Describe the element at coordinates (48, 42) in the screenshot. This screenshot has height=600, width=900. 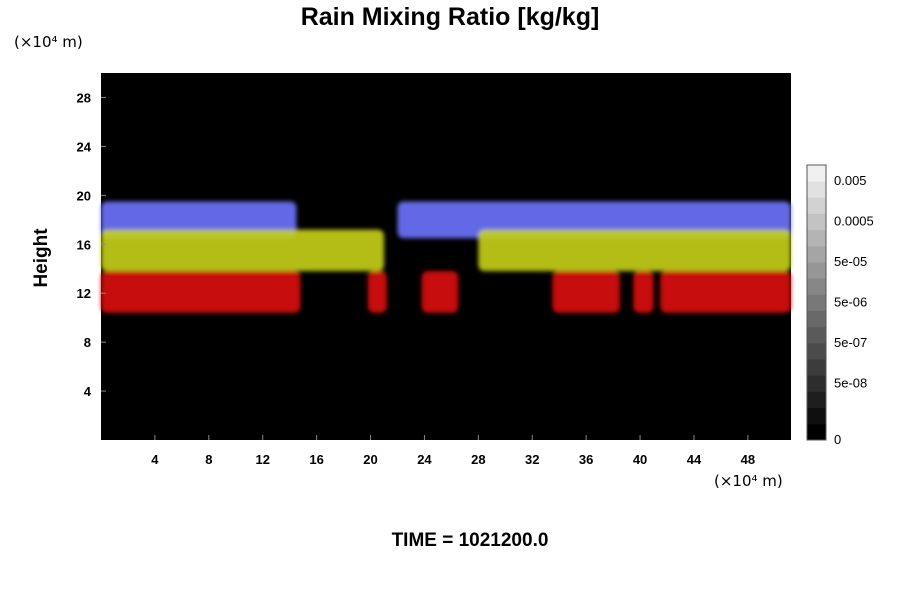
I see `y-axis-unit: (×10⁴ m)` at that location.